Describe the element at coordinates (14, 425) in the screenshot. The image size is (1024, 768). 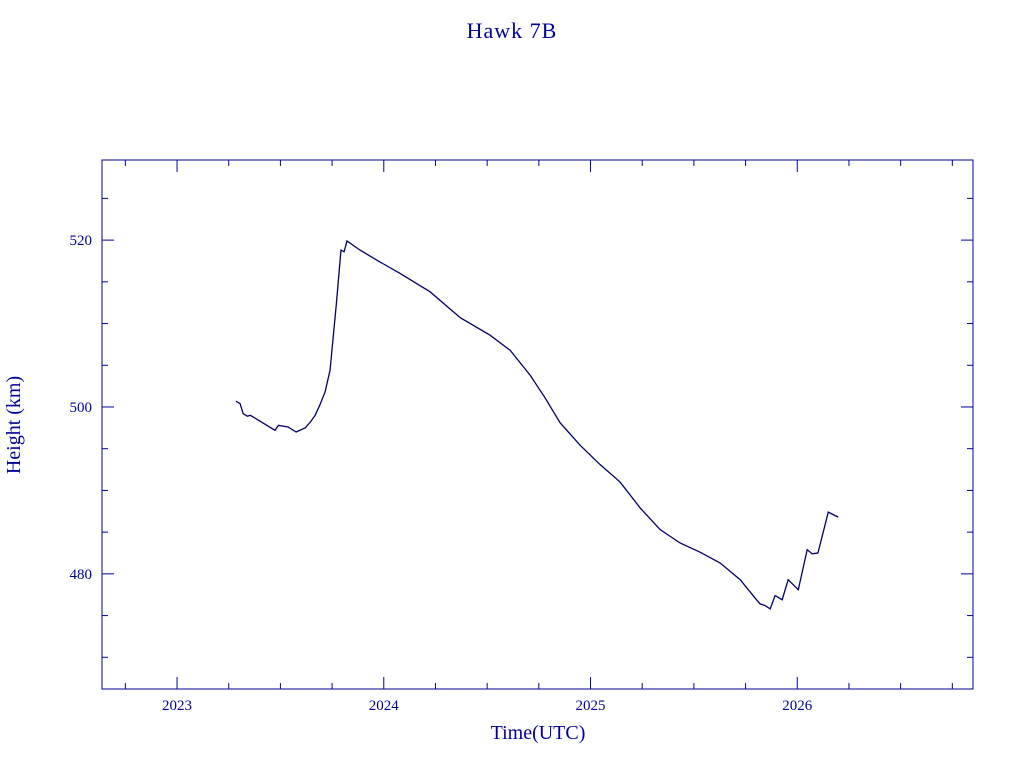
I see `y-axis-label: Height (km)` at that location.